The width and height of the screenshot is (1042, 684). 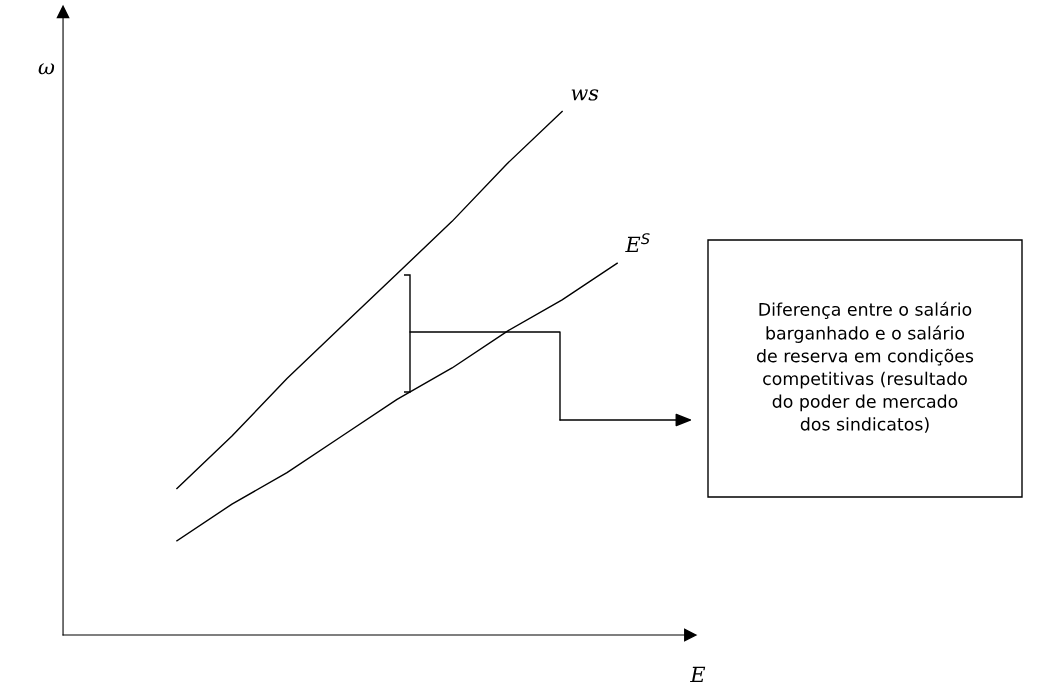 What do you see at coordinates (585, 95) in the screenshot?
I see `series-label: ws` at bounding box center [585, 95].